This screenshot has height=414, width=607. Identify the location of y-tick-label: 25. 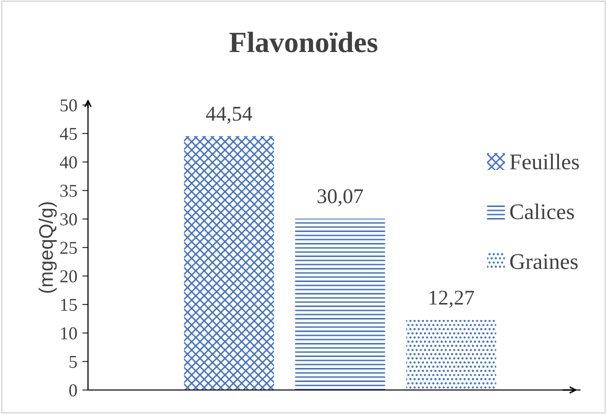
(68, 248).